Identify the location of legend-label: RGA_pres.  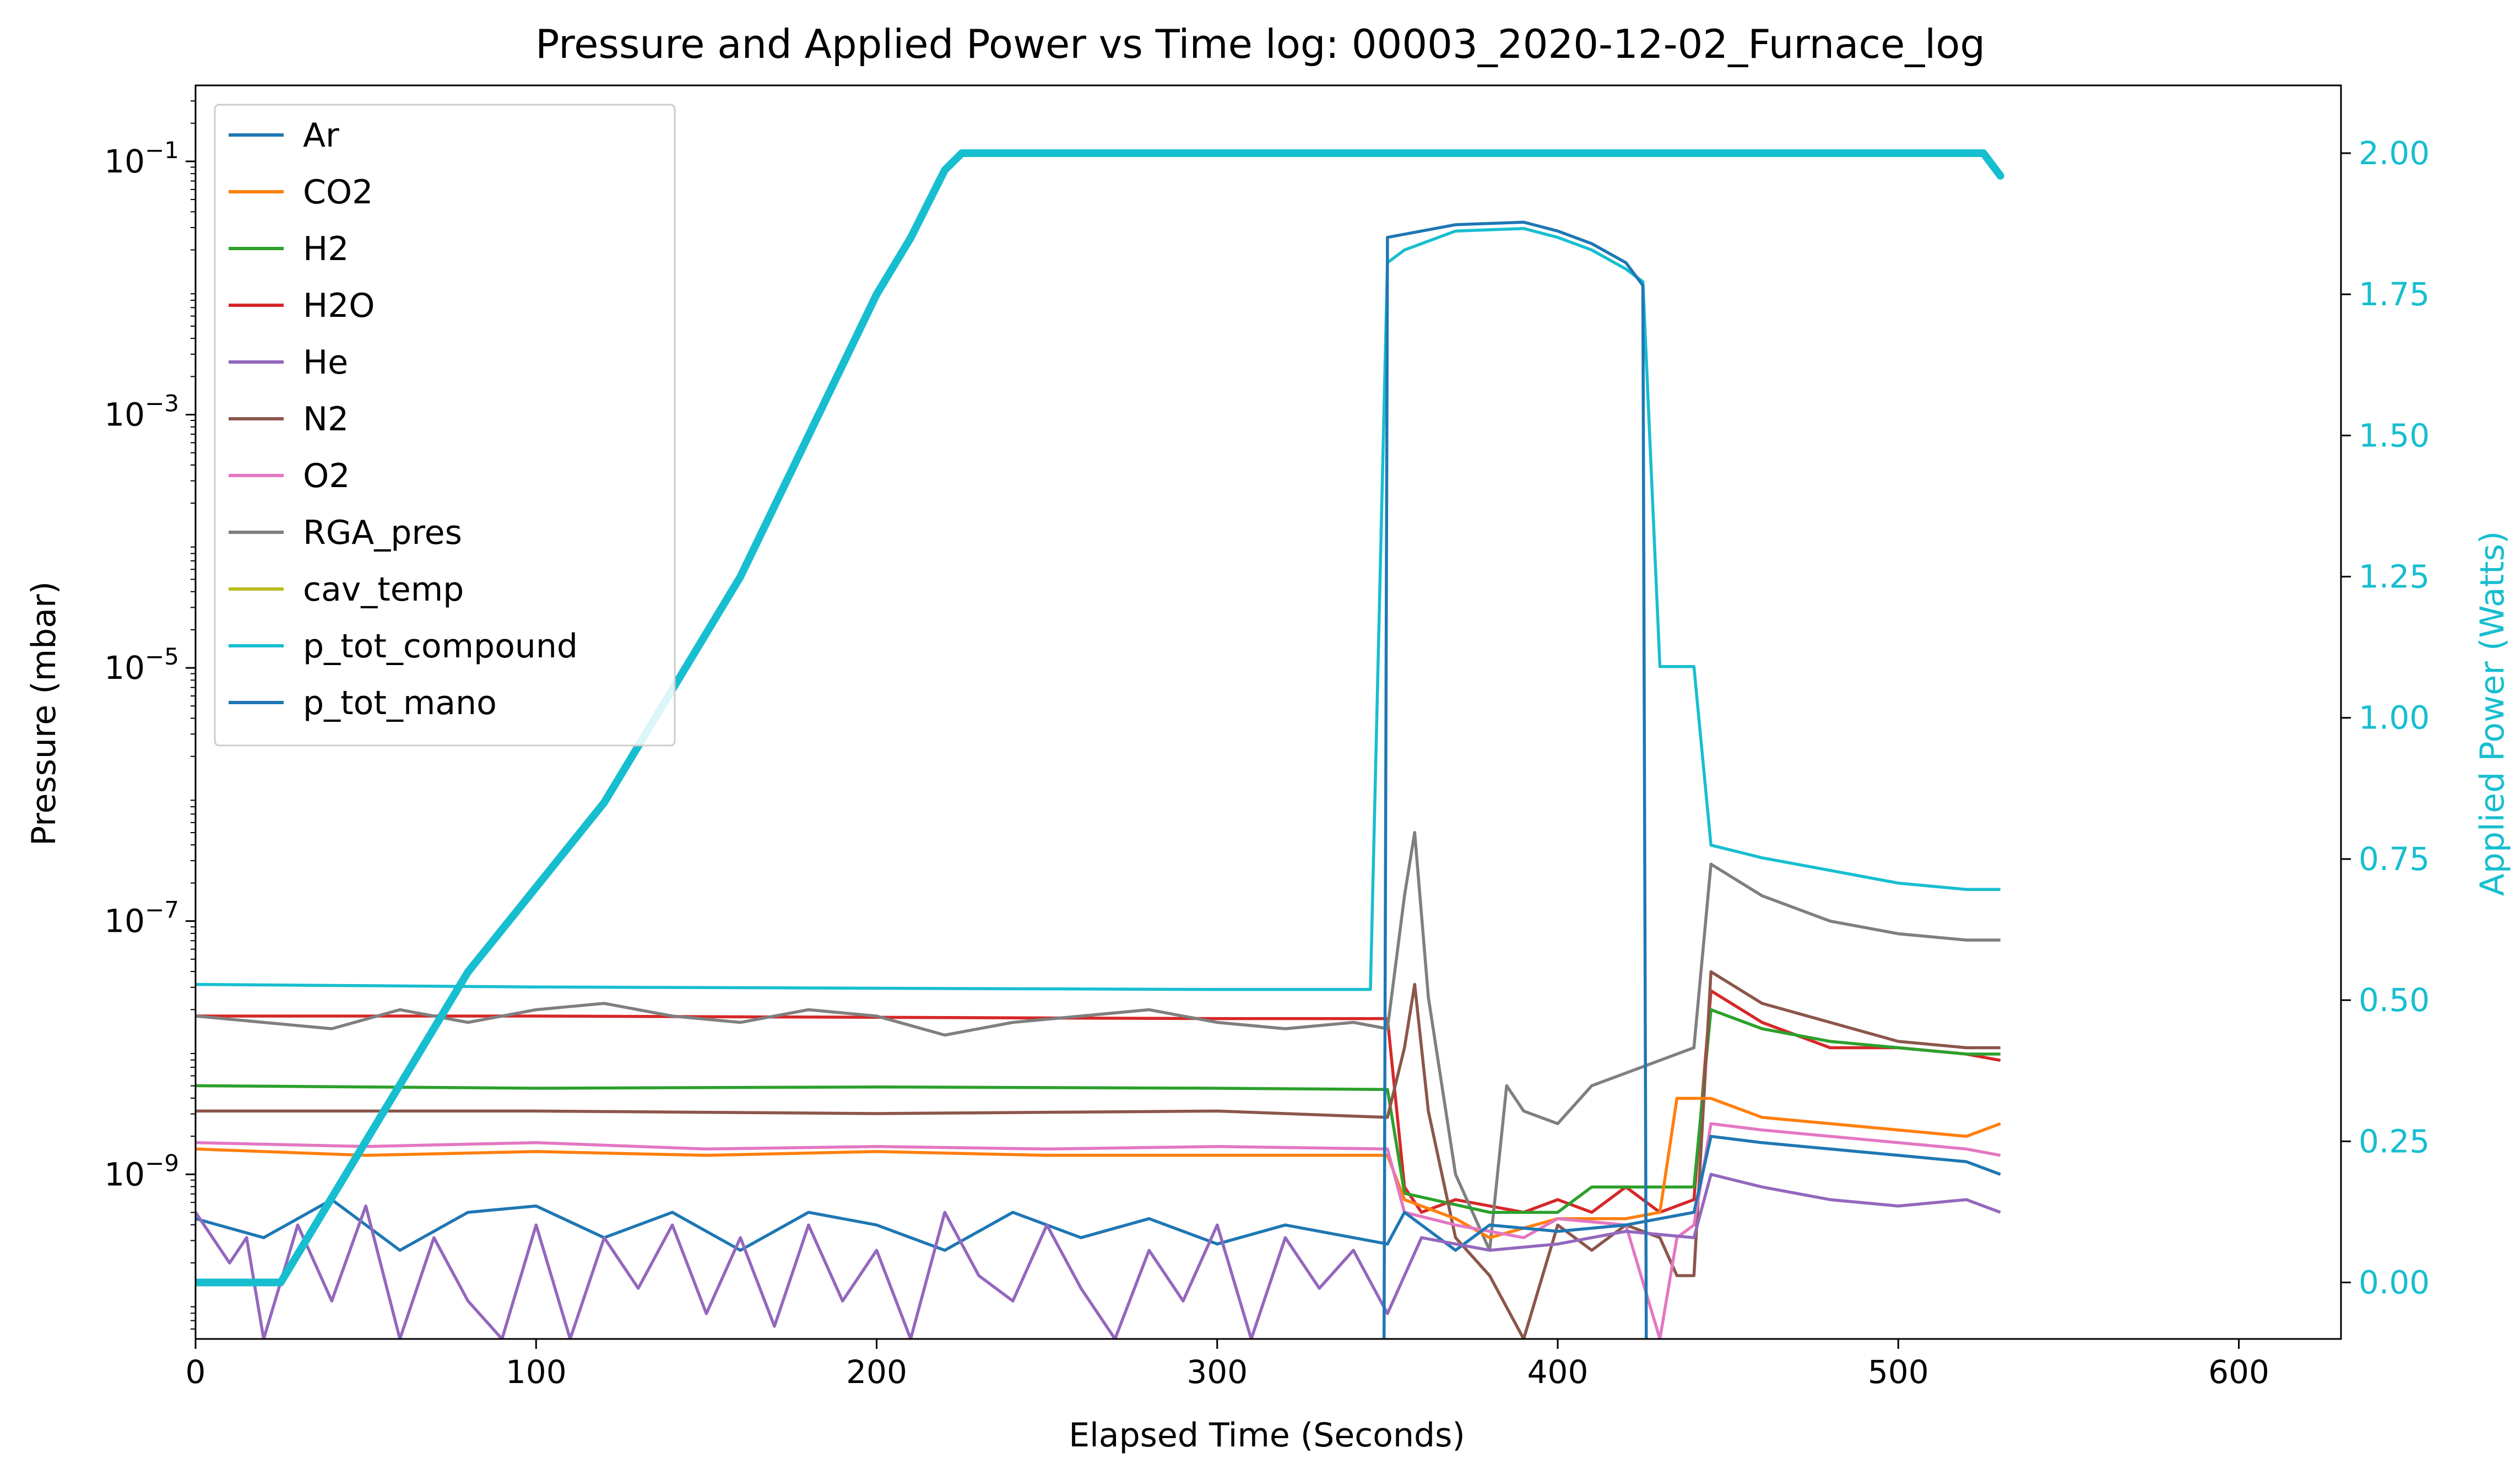
(383, 533).